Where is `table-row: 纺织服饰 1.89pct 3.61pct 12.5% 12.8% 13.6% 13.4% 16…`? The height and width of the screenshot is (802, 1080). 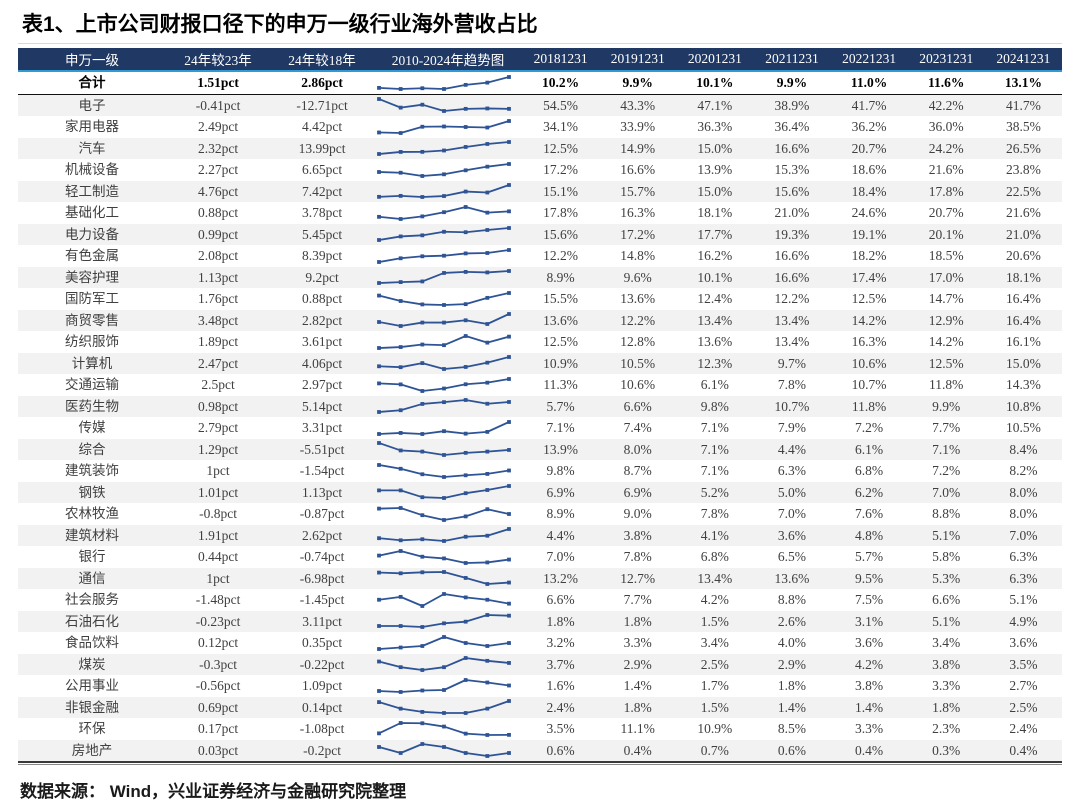
table-row: 纺织服饰 1.89pct 3.61pct 12.5% 12.8% 13.6% 13.4% 16… is located at coordinates (540, 342).